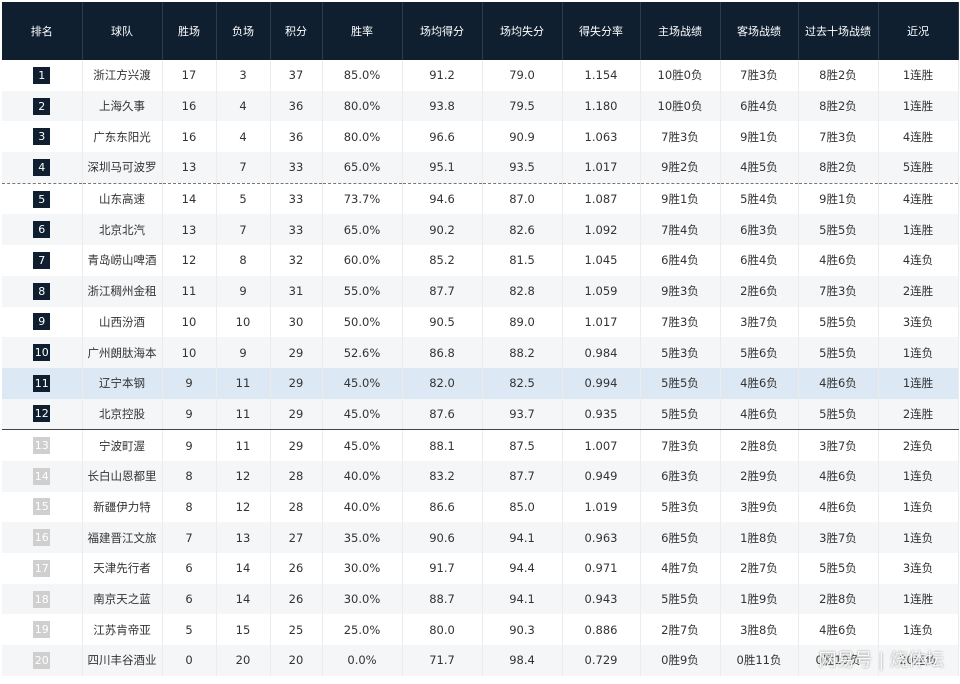  What do you see at coordinates (442, 230) in the screenshot?
I see `table-cell: 90.2` at bounding box center [442, 230].